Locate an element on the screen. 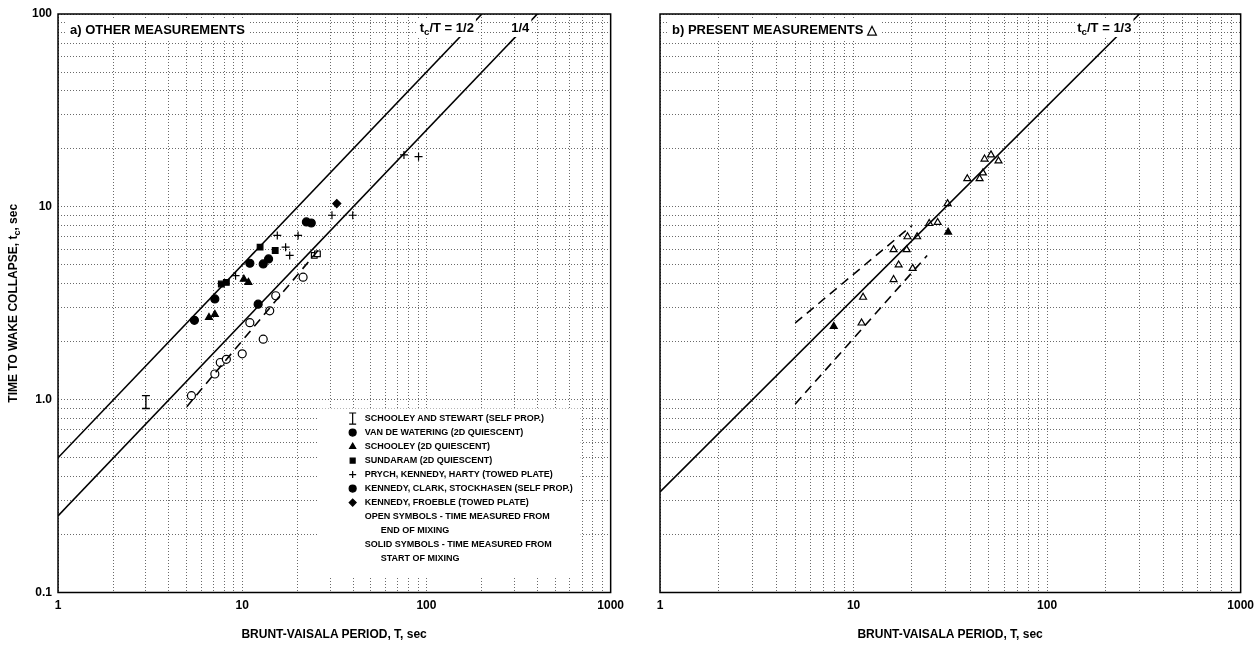 The image size is (1260, 649). legend-label: KENNEDY, CLARK, STOCKHASEN (SELF PROP.) is located at coordinates (468, 488).